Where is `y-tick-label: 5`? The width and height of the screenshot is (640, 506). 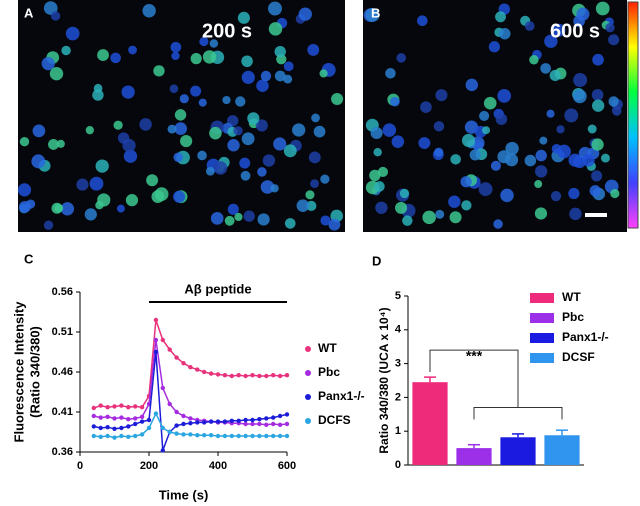
y-tick-label: 5 is located at coordinates (398, 296).